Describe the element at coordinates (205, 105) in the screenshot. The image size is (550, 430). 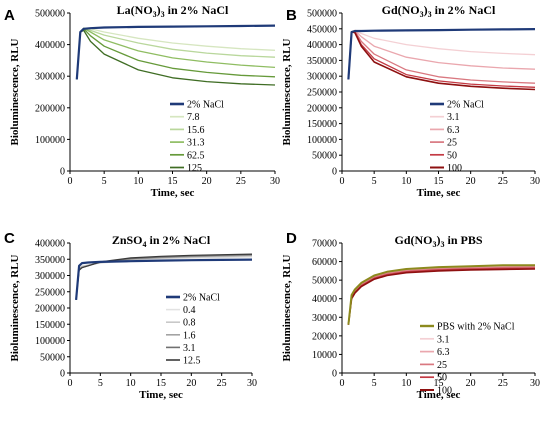
I see `legend-label: 2% NaCl` at that location.